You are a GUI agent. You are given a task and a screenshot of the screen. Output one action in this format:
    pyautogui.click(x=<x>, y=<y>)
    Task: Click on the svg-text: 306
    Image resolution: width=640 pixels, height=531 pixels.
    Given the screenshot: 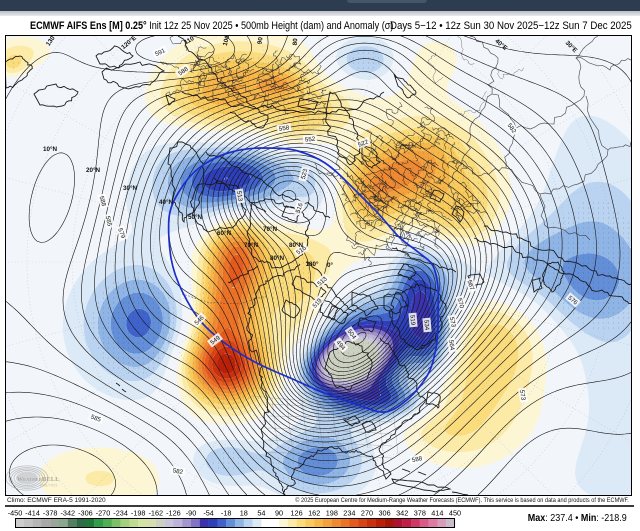 What is the action you would take?
    pyautogui.click(x=385, y=513)
    